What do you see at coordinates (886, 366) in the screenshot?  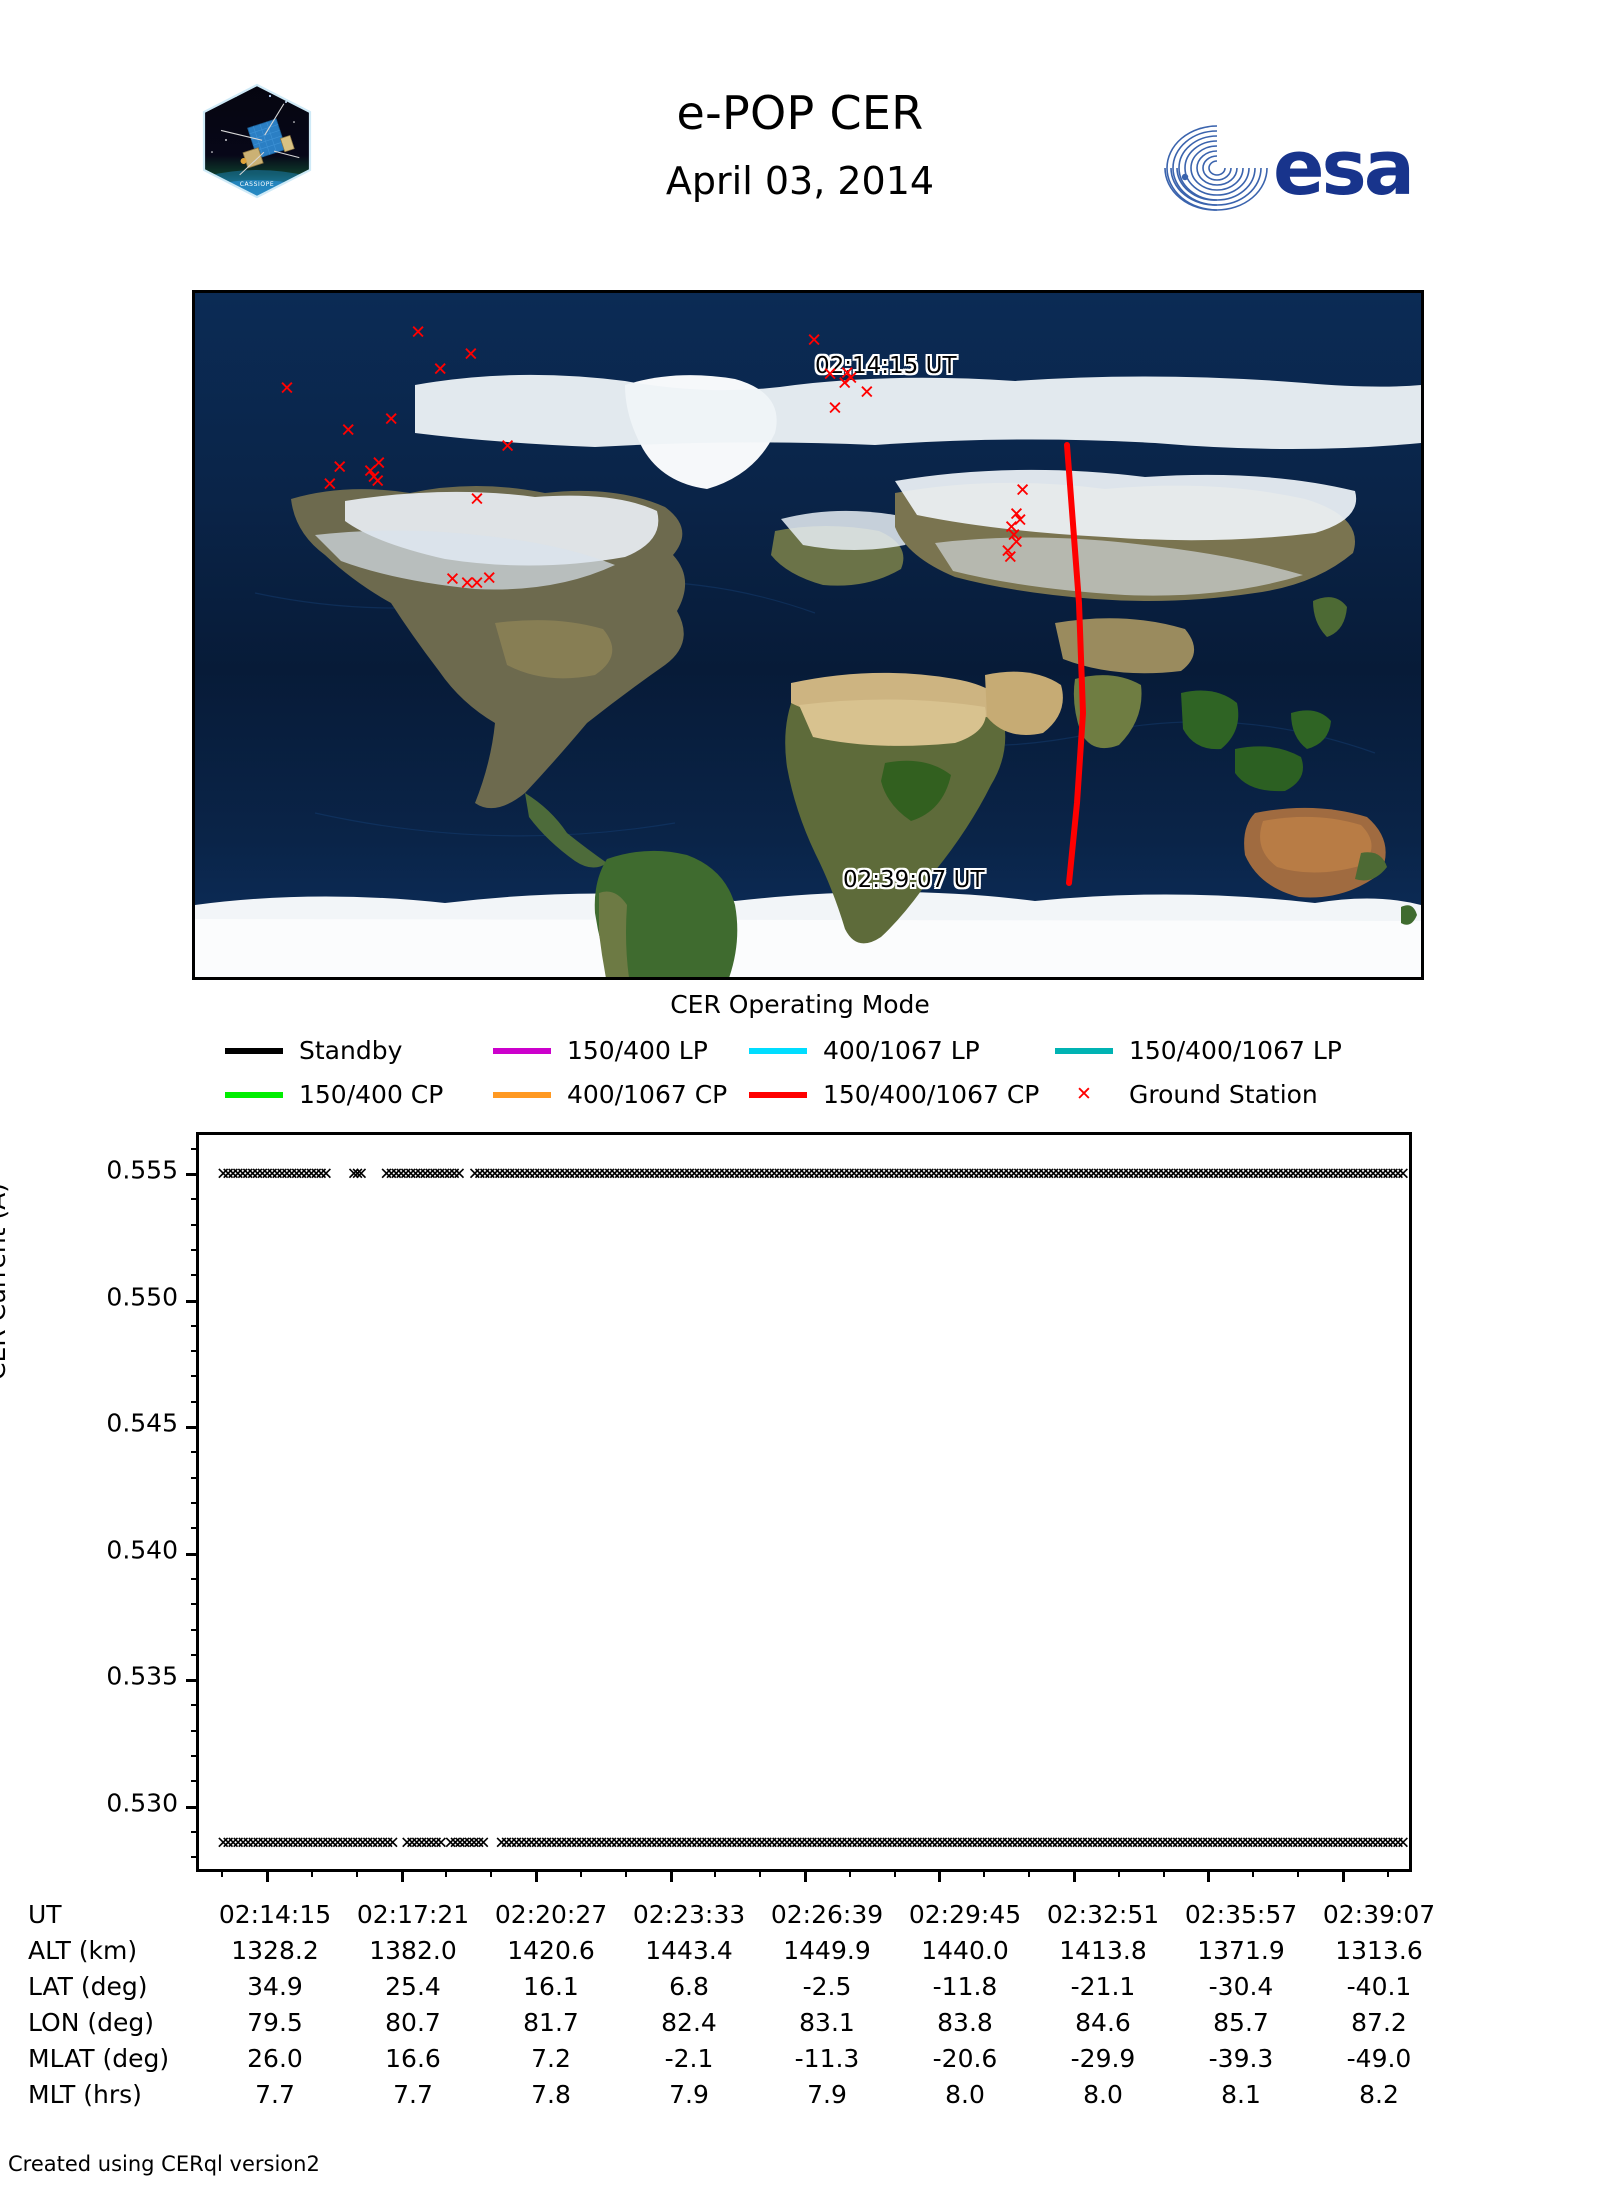 I see `orbit-start-label: 02:14:15 UT` at bounding box center [886, 366].